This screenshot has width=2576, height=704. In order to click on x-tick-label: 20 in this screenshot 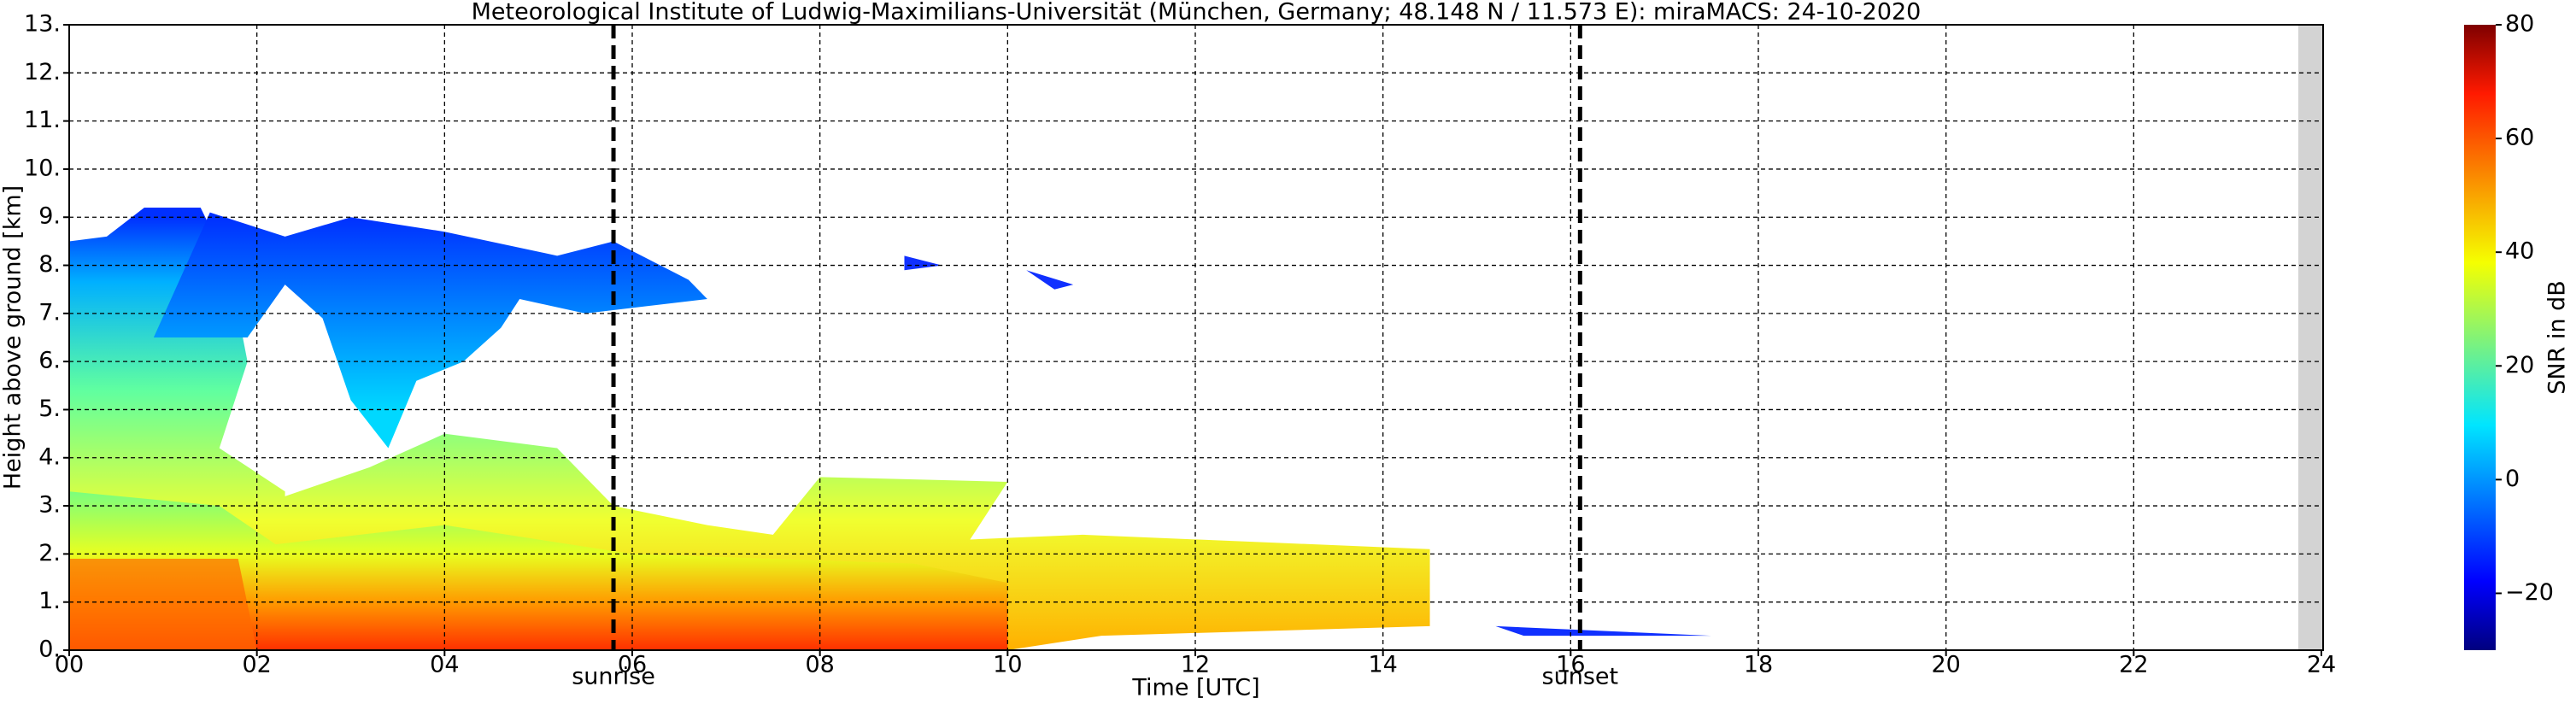, I will do `click(1945, 665)`.